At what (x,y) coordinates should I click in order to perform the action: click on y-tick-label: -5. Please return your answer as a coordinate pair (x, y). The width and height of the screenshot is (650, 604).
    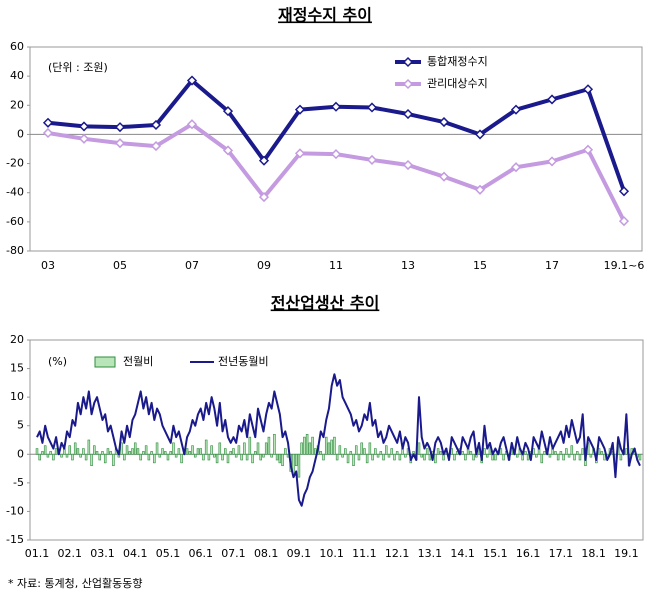
    Looking at the image, I should click on (18, 482).